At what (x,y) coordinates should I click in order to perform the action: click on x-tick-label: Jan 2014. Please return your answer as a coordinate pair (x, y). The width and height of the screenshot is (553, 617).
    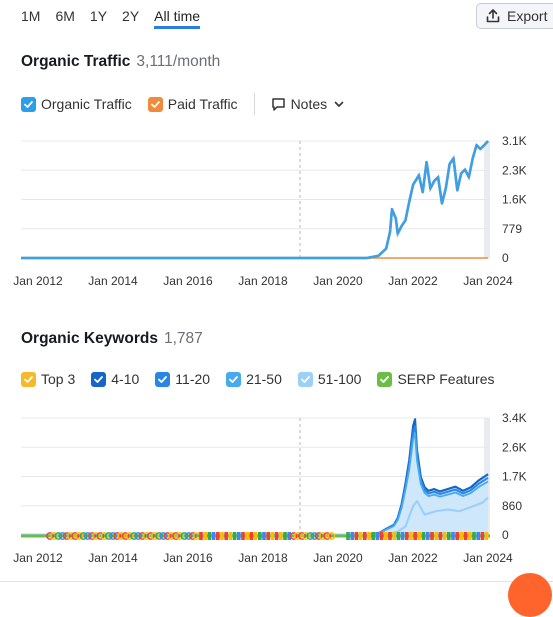
    Looking at the image, I should click on (113, 558).